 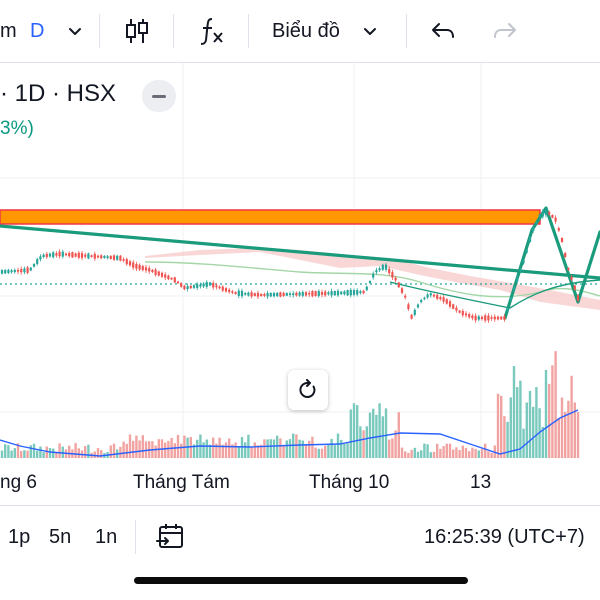 I want to click on range-button-5n: 5n, so click(x=60, y=536).